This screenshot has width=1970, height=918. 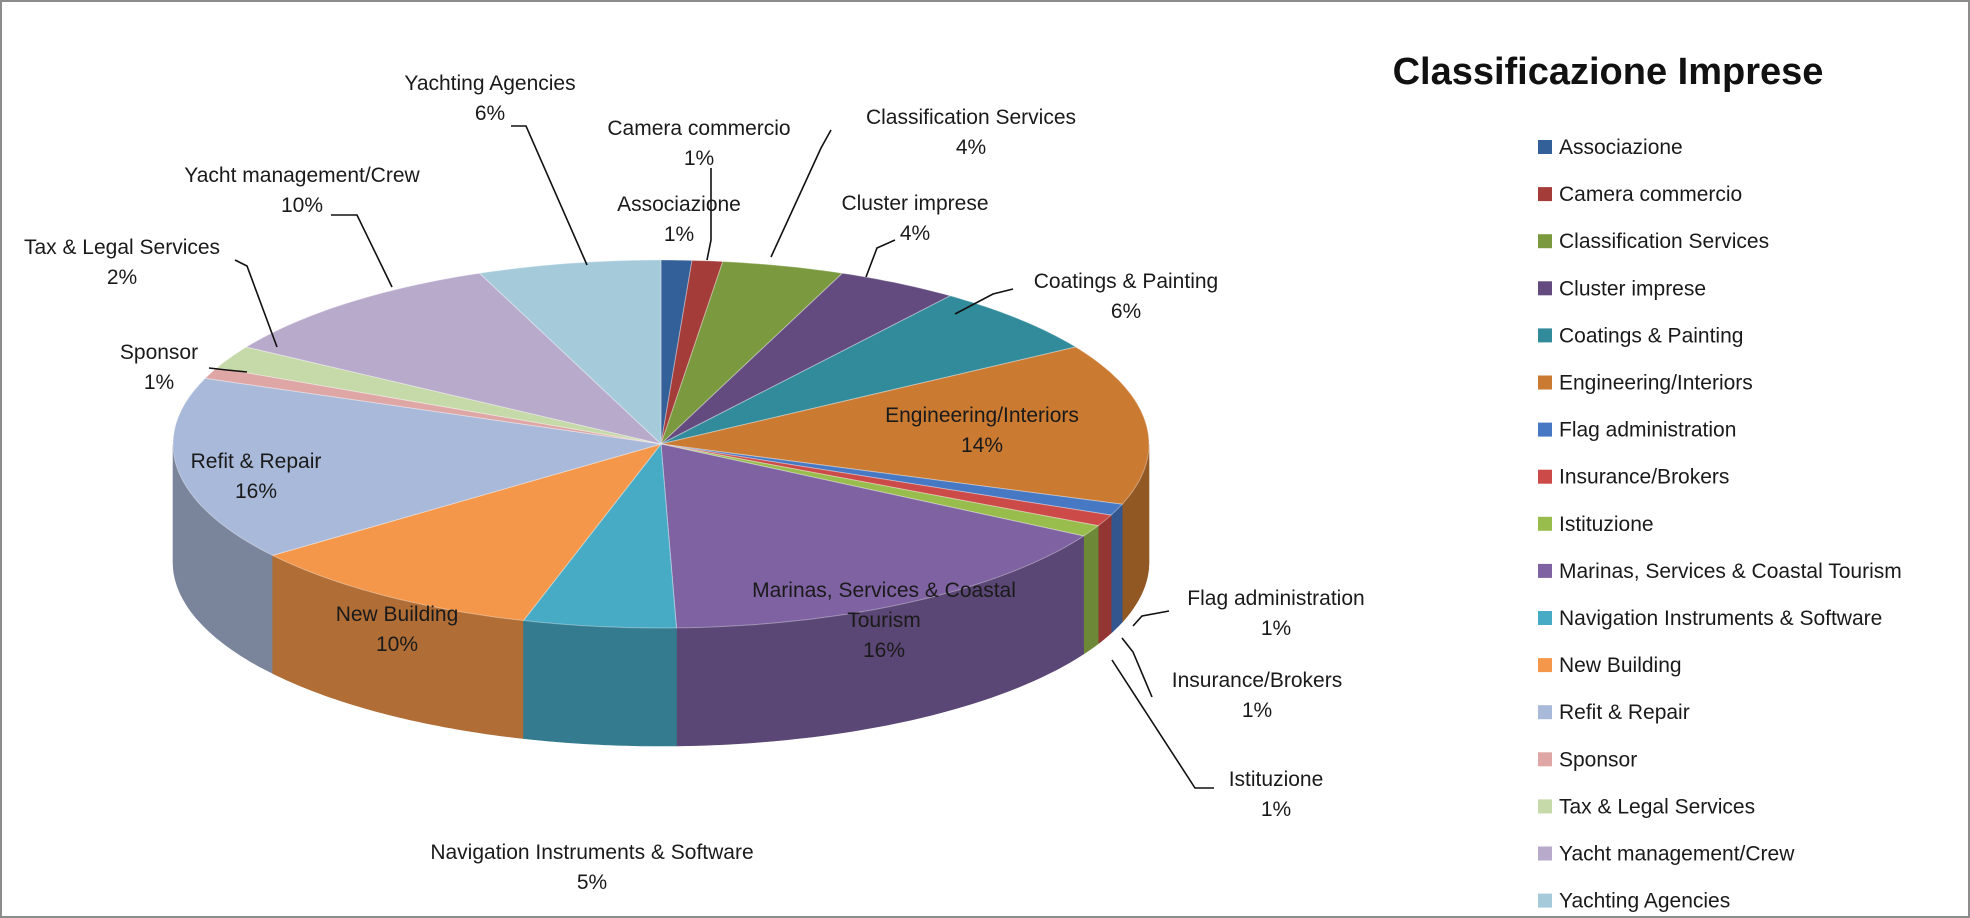 I want to click on legend-item-navigation-instruments-software: Navigation Instruments & Software, so click(x=1710, y=618).